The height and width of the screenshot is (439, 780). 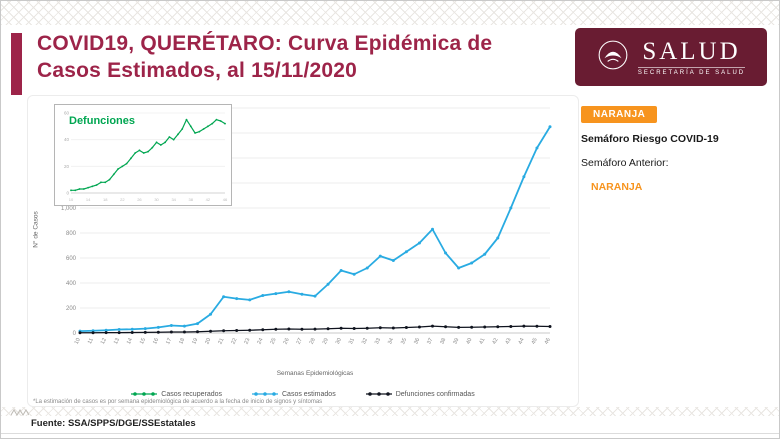 I want to click on svg-text: 39, so click(x=456, y=341).